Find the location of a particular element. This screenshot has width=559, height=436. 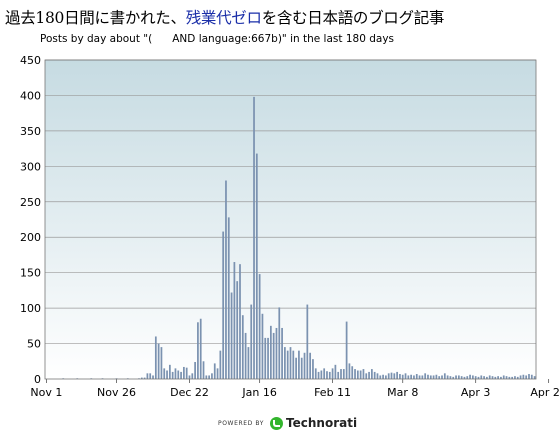

y-axis: 0 50 100 150 200 250 300 350 400 450 is located at coordinates (30, 220).